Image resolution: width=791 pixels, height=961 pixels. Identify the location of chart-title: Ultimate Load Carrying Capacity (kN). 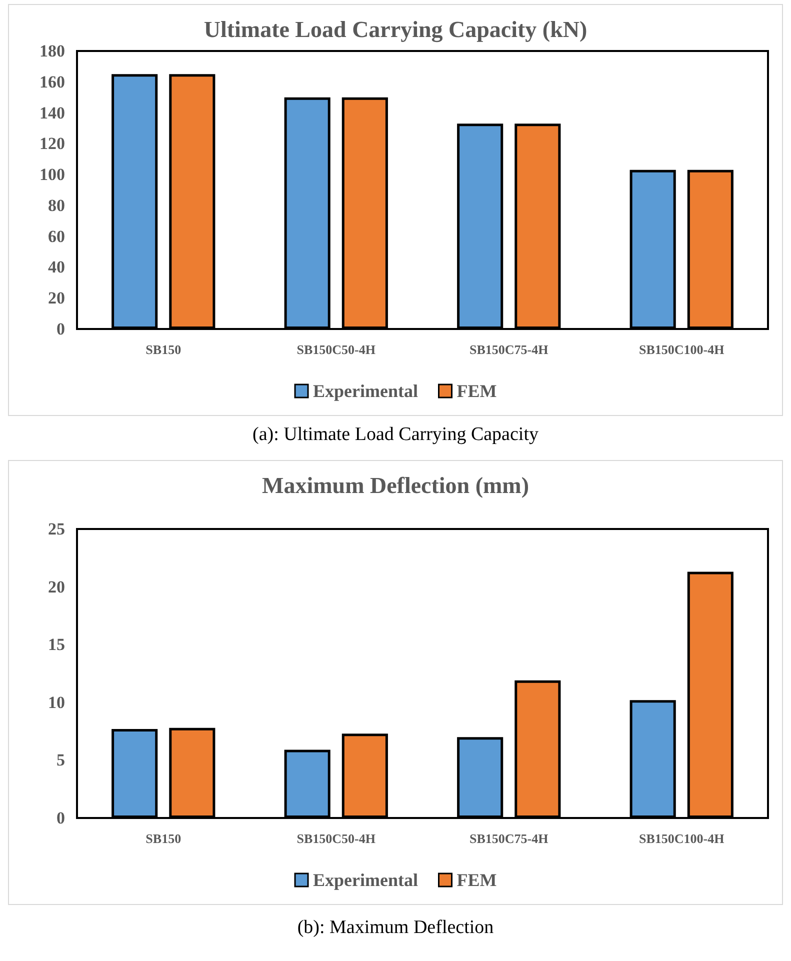
(396, 30).